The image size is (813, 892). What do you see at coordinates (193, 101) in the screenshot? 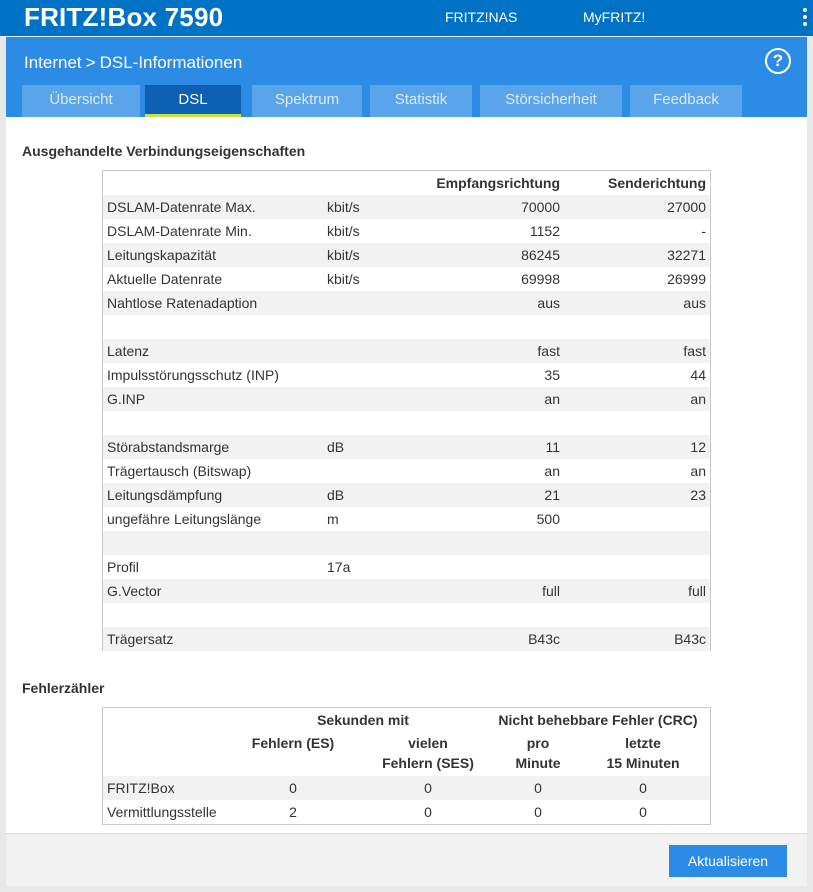
I see `tab-dsl: DSL` at bounding box center [193, 101].